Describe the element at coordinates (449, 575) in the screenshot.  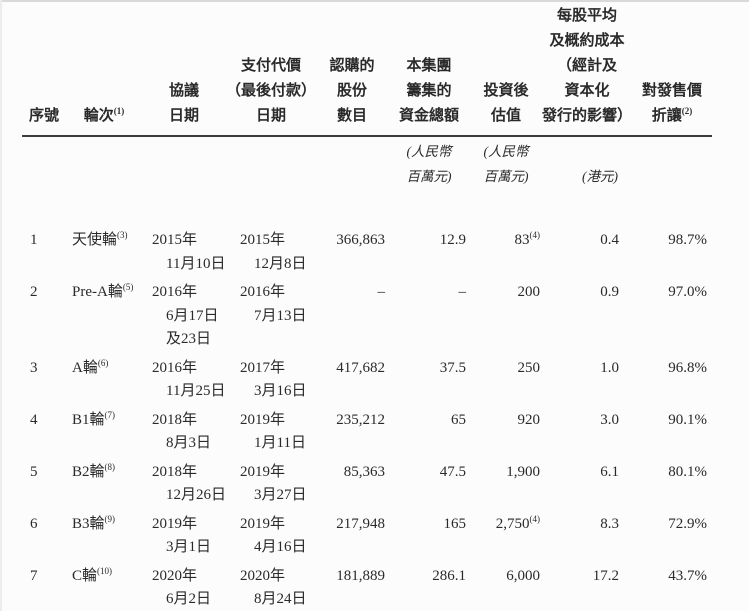
I see `cell-funds: 286.1` at that location.